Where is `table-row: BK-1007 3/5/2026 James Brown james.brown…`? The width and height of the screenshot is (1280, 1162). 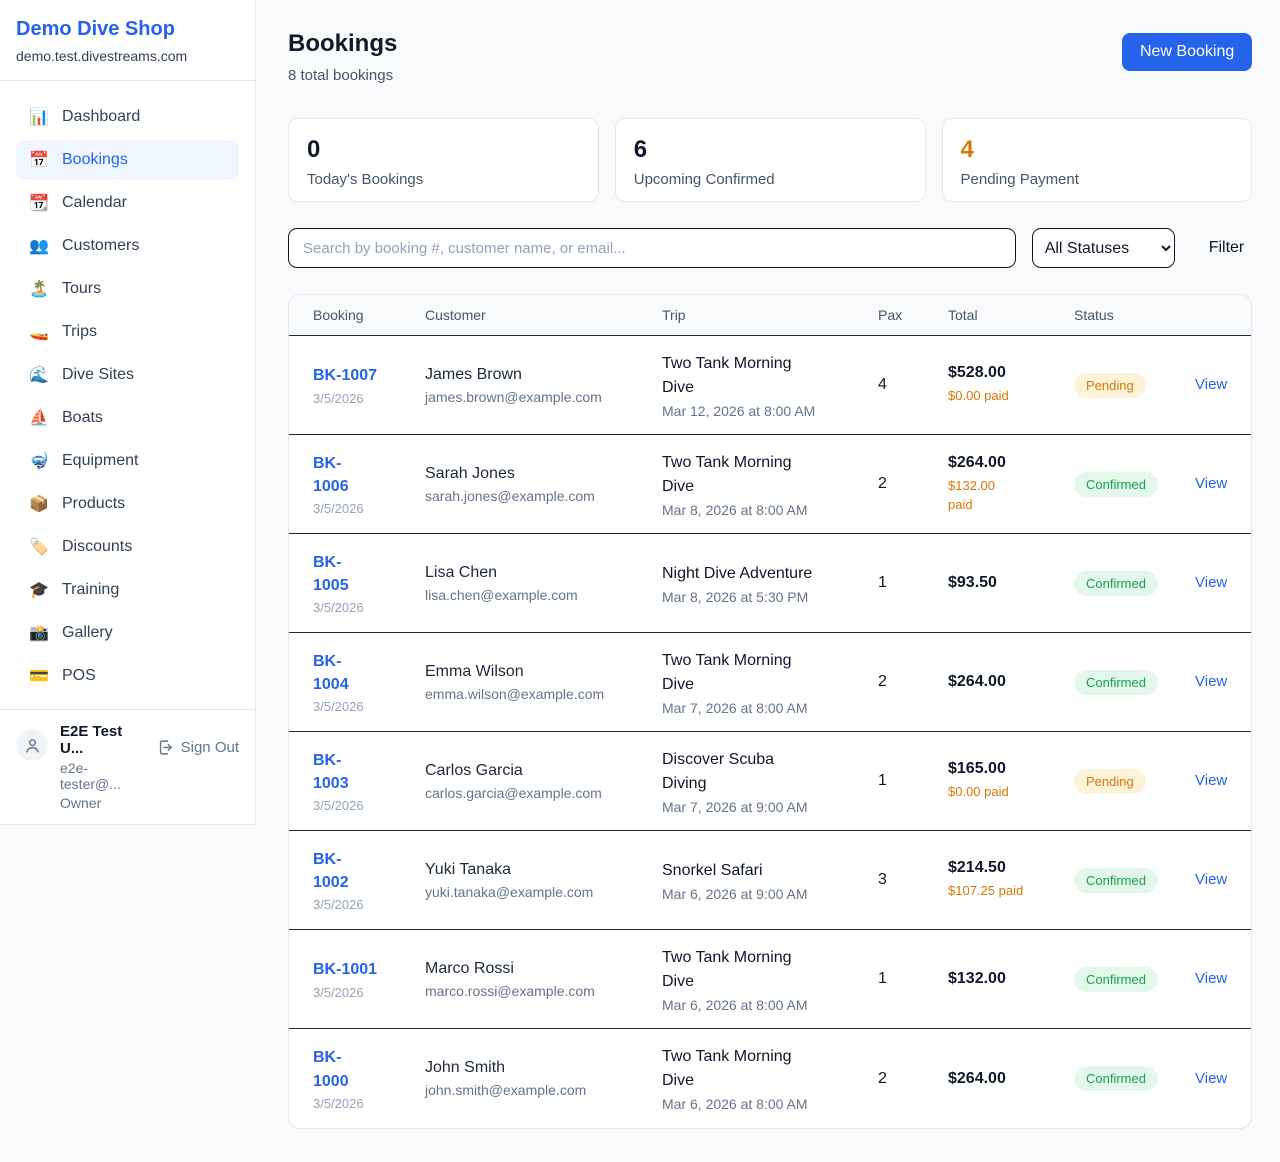 table-row: BK-1007 3/5/2026 James Brown james.brown… is located at coordinates (770, 385).